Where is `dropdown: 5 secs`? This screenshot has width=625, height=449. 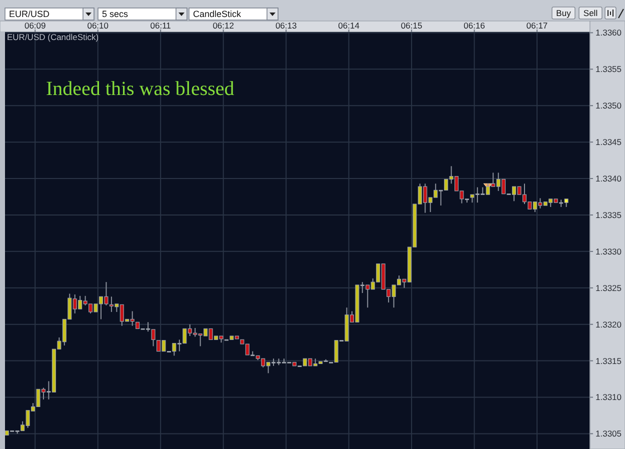 dropdown: 5 secs is located at coordinates (143, 14).